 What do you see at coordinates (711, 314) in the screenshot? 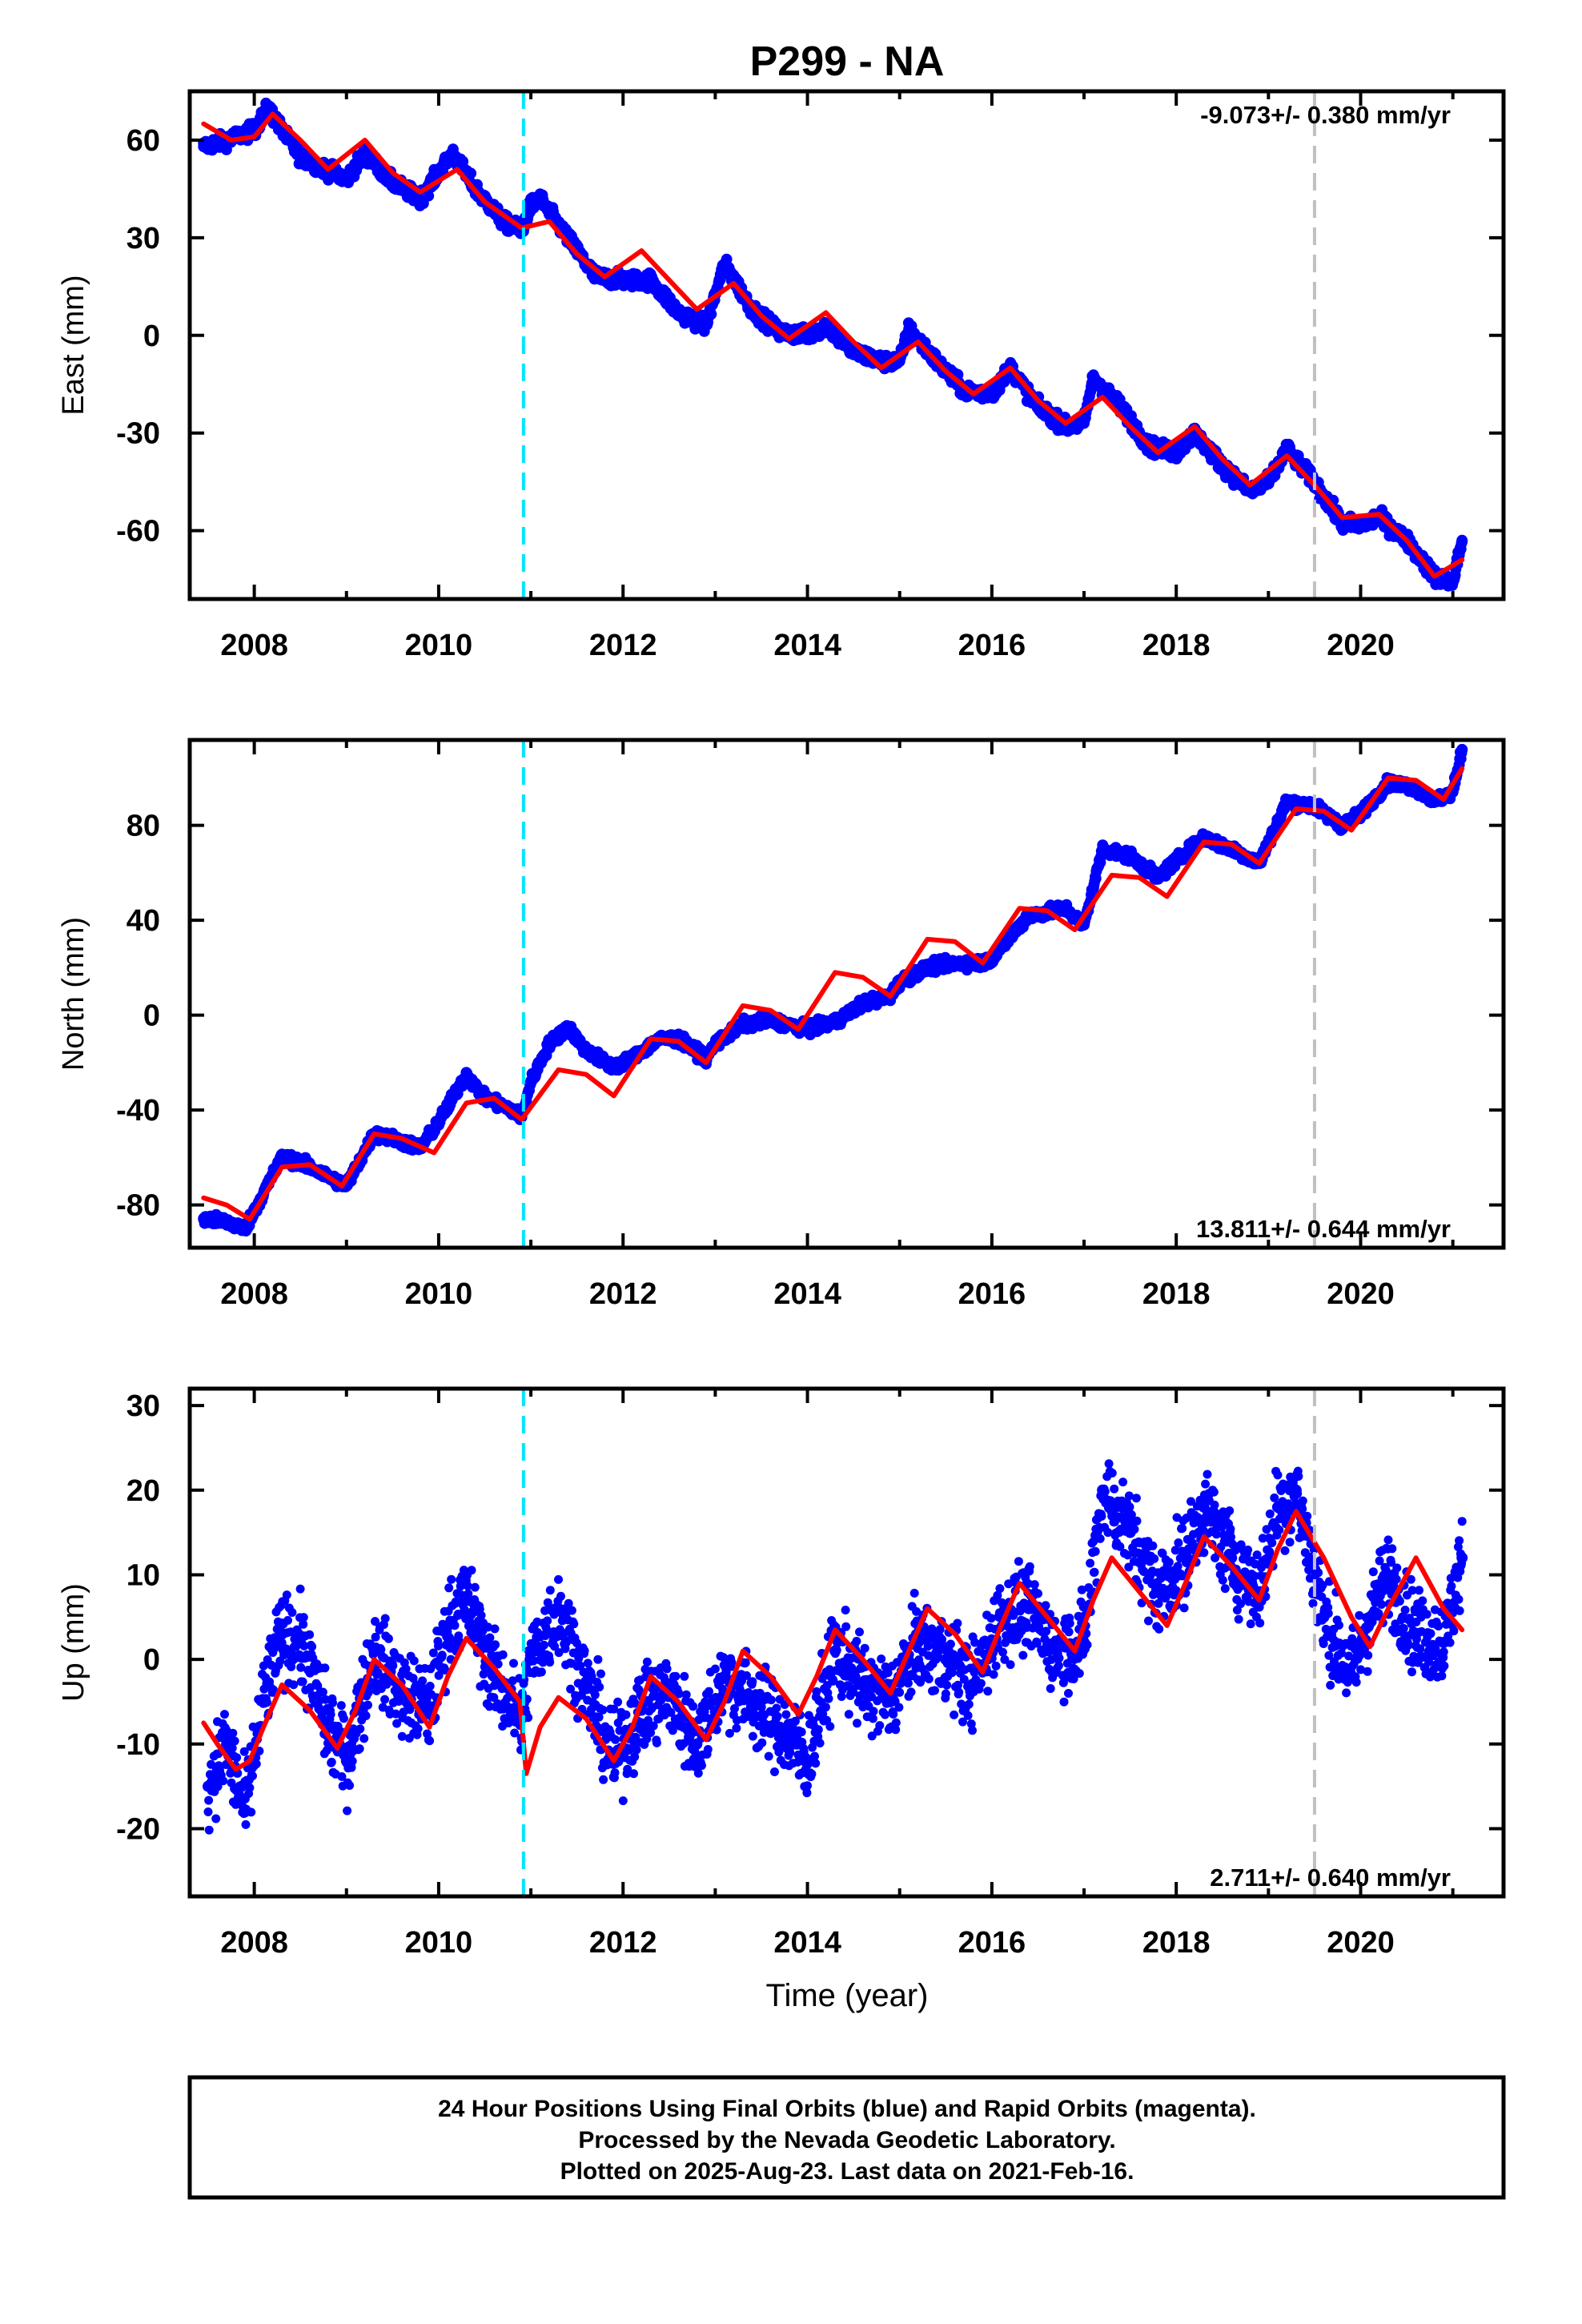
I see `east-daily-point` at bounding box center [711, 314].